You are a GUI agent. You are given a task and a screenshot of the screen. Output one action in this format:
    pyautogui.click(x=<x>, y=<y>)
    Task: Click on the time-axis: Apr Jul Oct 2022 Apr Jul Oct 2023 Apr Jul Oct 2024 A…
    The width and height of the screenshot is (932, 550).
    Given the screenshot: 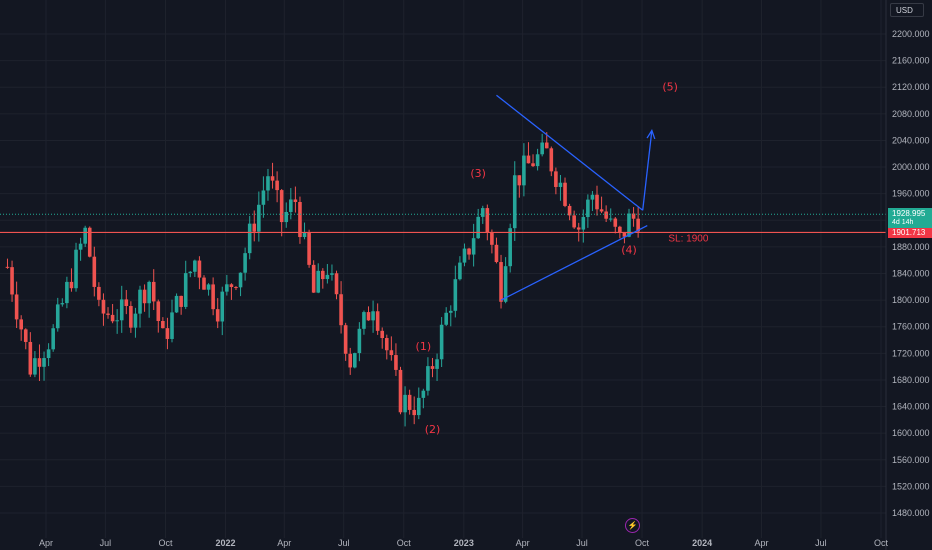 What is the action you would take?
    pyautogui.click(x=464, y=543)
    